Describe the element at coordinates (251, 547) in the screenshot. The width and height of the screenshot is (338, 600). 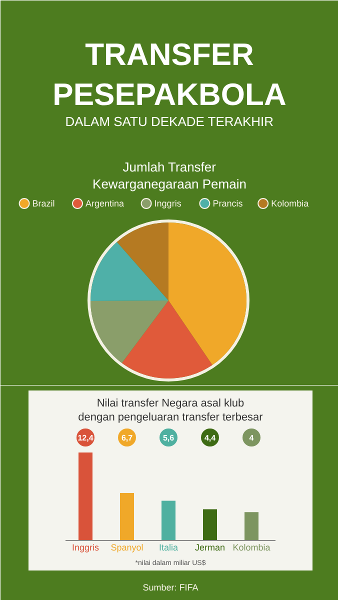
I see `x-tick-label: Kolombia` at that location.